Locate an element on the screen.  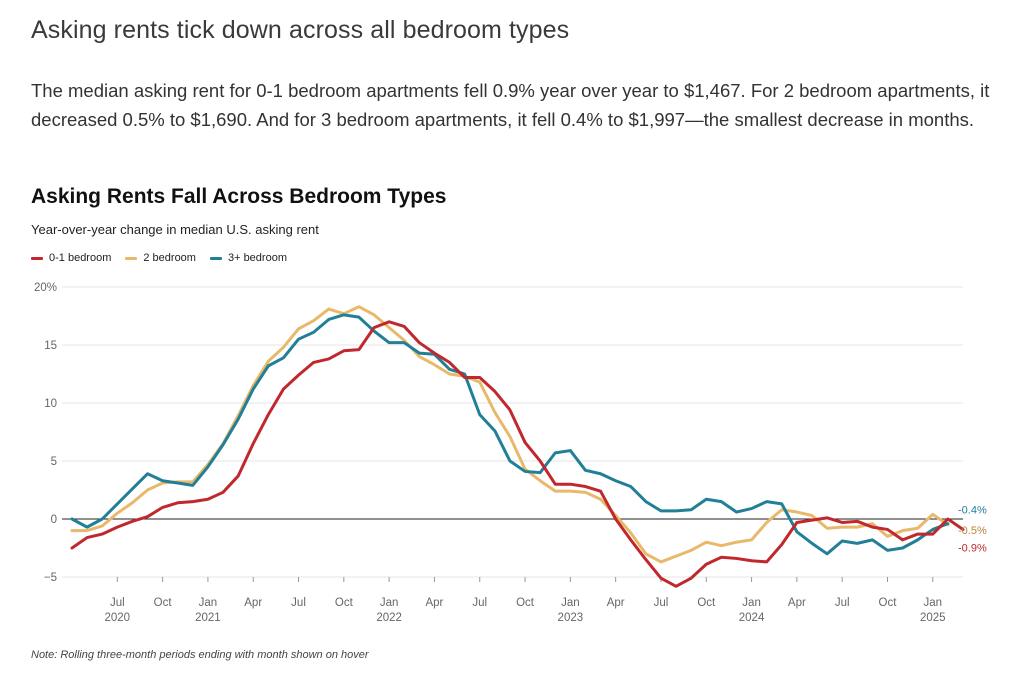
x-tick-year: 2023 is located at coordinates (571, 618).